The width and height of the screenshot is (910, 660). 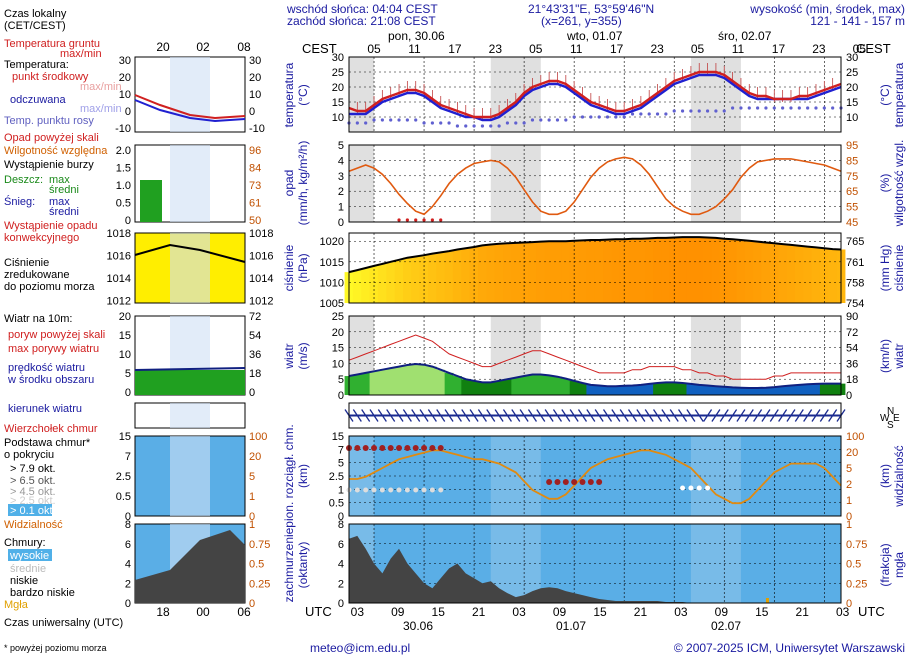 I want to click on mini-tick: 0, so click(x=128, y=221).